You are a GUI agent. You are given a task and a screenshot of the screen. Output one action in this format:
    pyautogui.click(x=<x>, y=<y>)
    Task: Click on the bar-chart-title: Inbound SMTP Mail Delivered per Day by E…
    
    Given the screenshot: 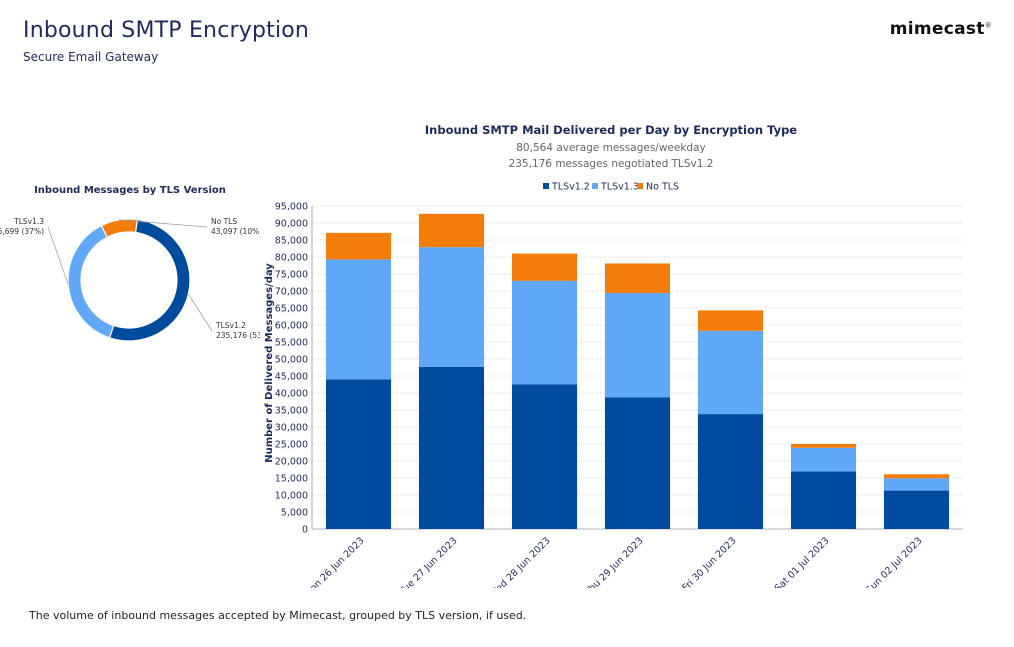 What is the action you would take?
    pyautogui.click(x=611, y=130)
    